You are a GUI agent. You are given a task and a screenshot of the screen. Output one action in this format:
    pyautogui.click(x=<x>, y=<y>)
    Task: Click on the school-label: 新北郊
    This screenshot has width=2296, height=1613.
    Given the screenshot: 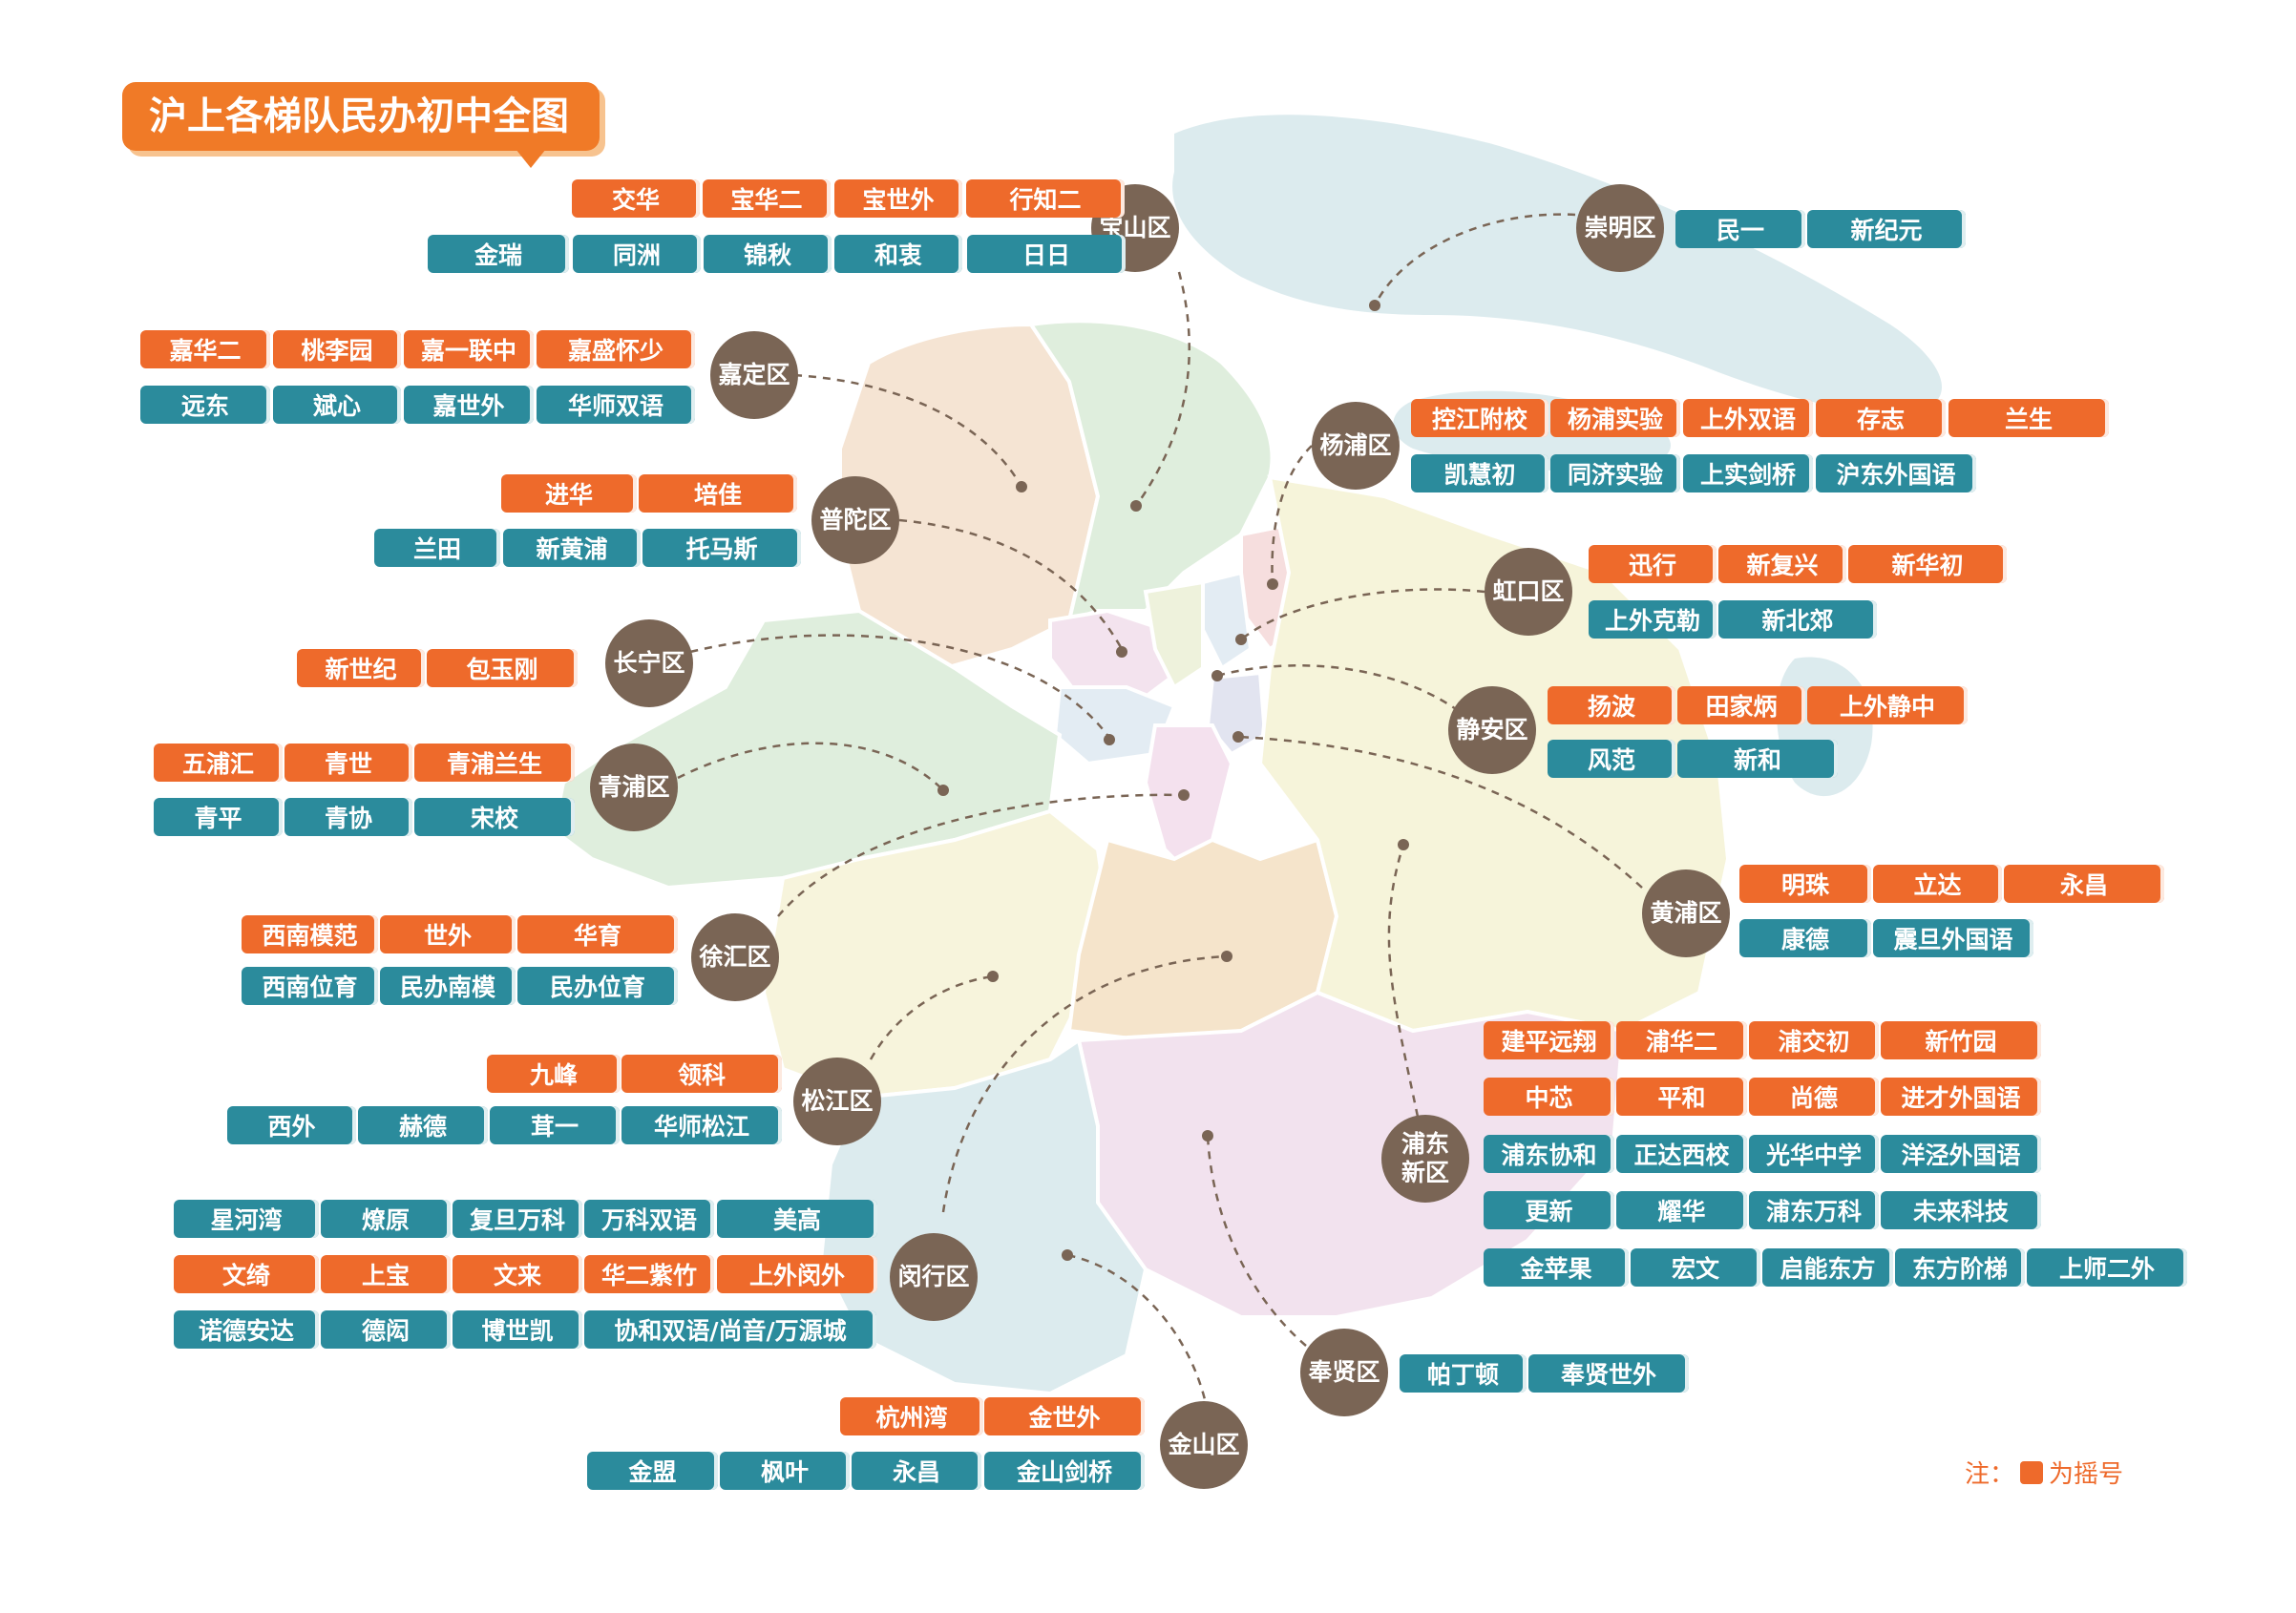 What is the action you would take?
    pyautogui.click(x=1798, y=619)
    